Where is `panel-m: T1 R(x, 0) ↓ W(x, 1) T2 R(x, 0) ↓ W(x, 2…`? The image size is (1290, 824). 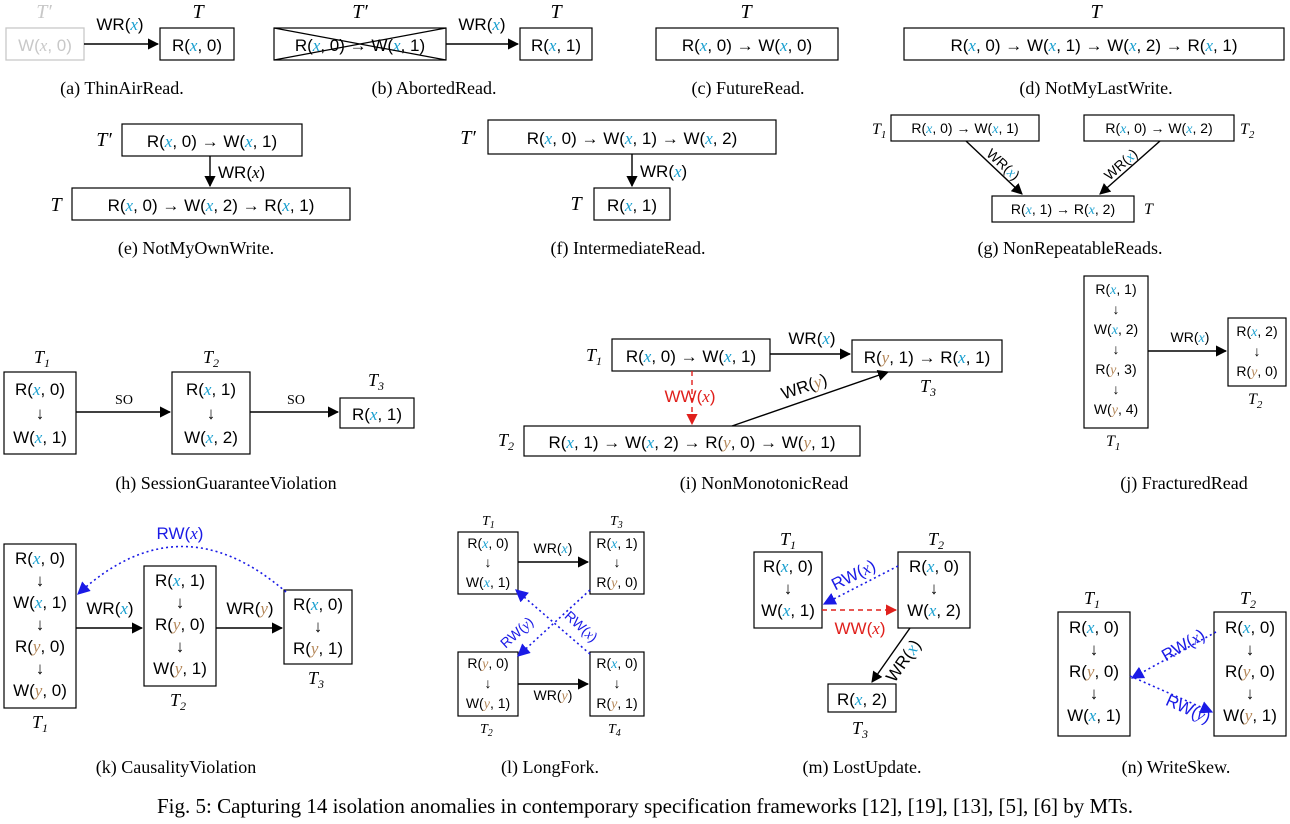 panel-m: T1 R(x, 0) ↓ W(x, 1) T2 R(x, 0) ↓ W(x, 2… is located at coordinates (862, 653).